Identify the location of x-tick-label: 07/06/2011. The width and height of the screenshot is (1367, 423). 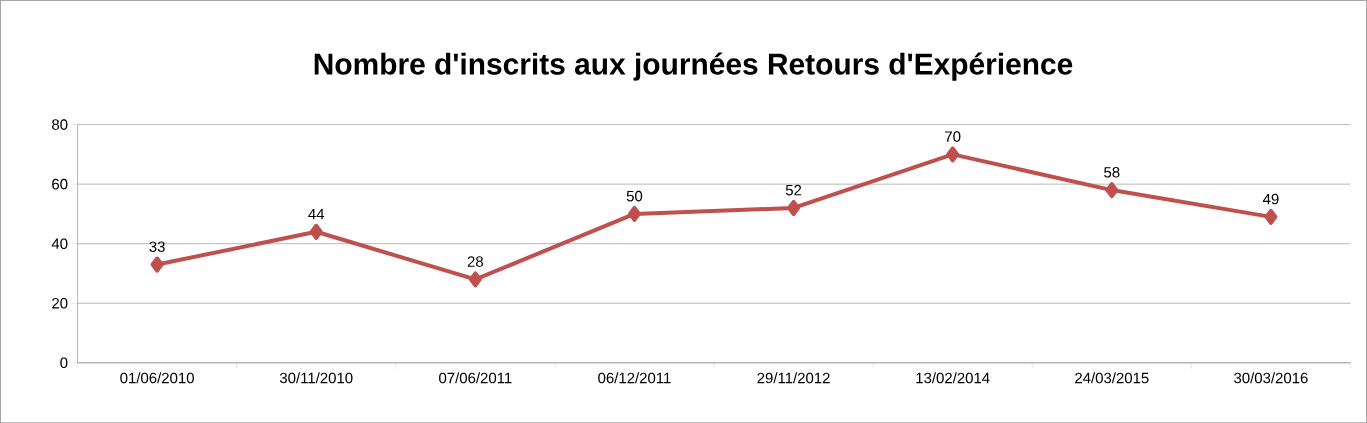
(475, 378).